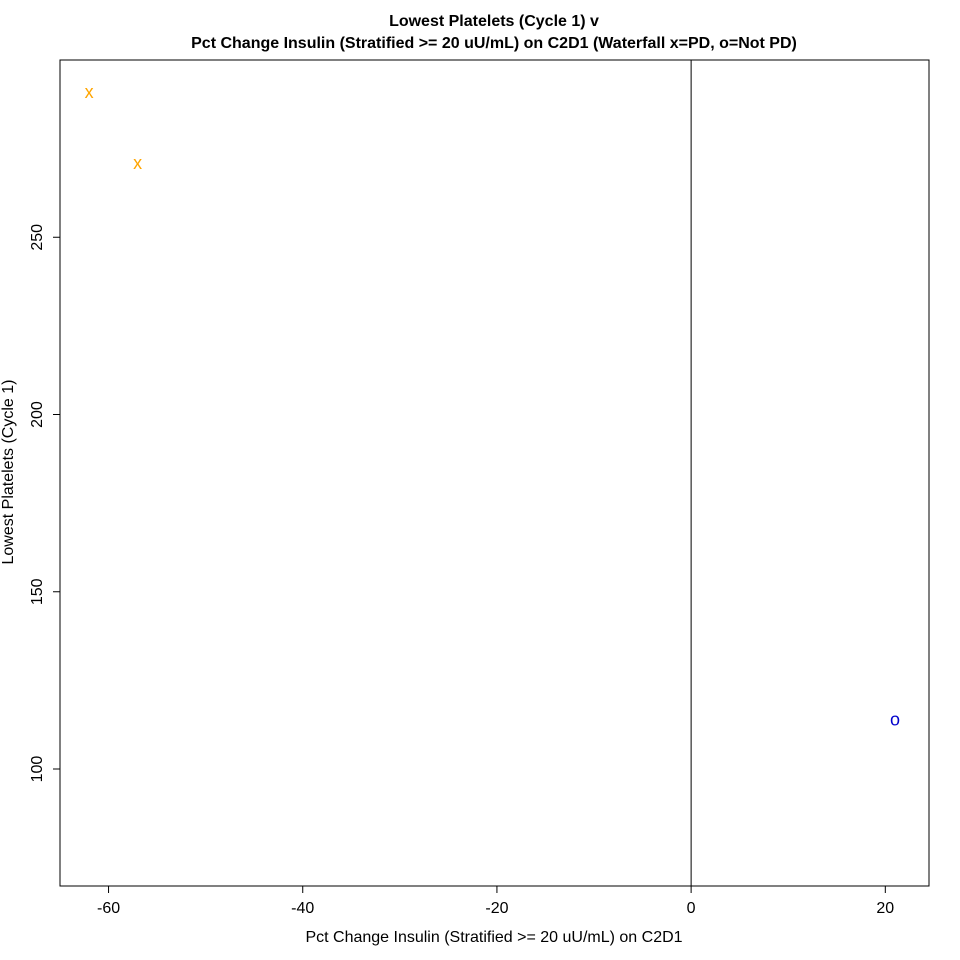 This screenshot has height=960, width=960. I want to click on x-tick-label: 0, so click(691, 908).